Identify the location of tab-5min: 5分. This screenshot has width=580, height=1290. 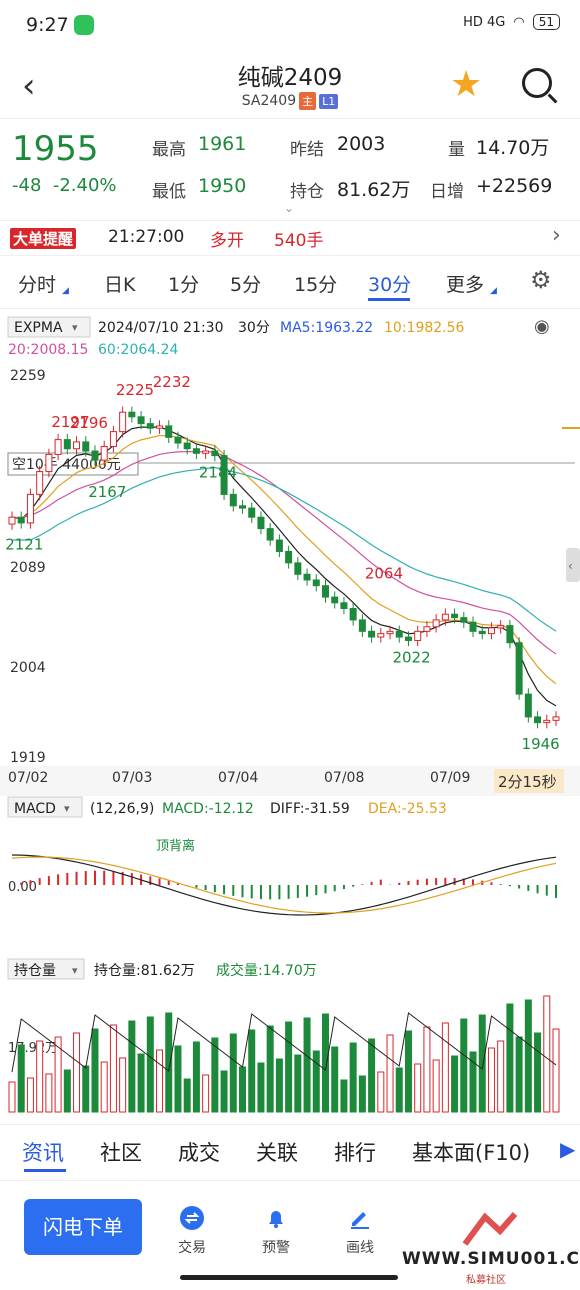
(246, 285).